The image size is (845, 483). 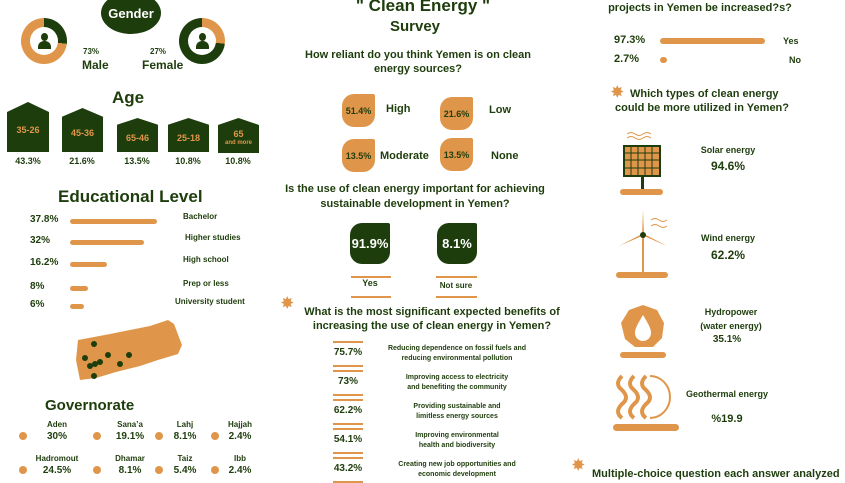 I want to click on answer-label: Low, so click(x=500, y=110).